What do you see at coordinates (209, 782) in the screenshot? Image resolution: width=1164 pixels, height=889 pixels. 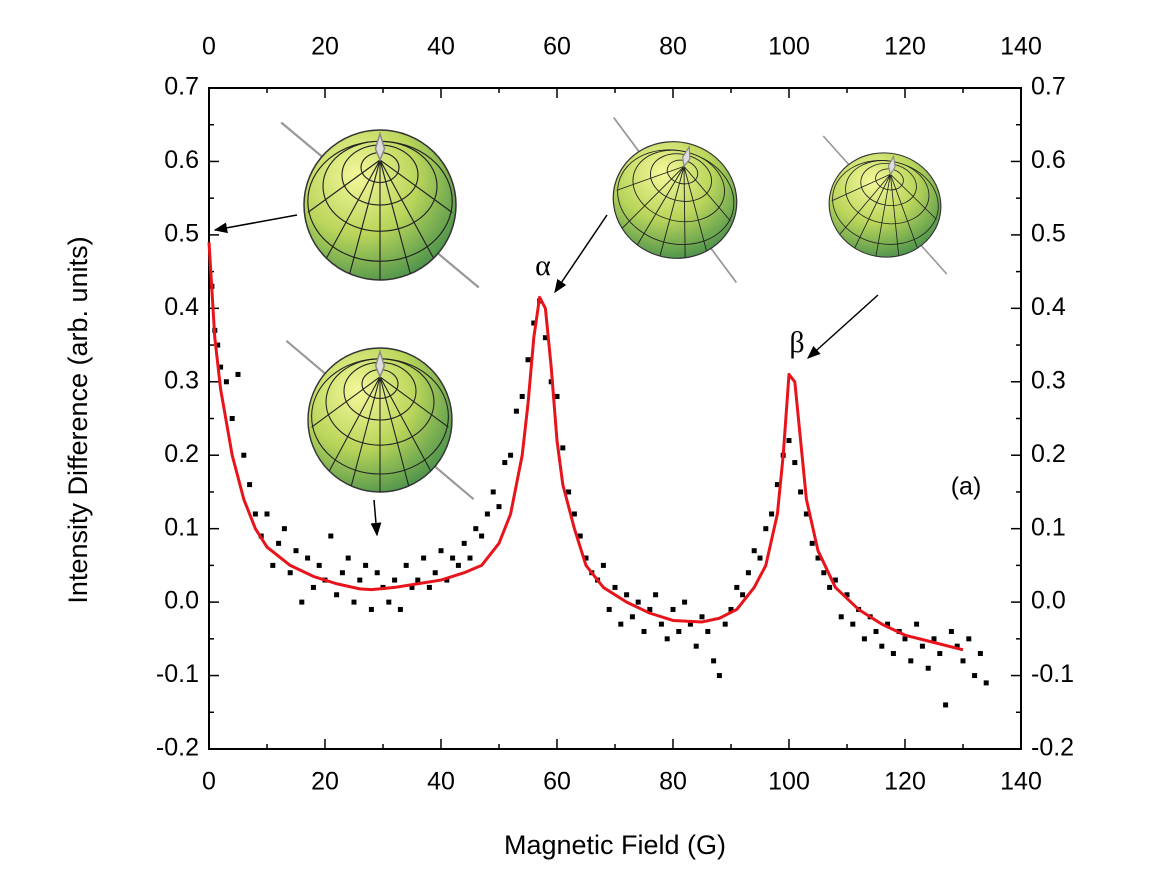 I see `x-tick-label: 0` at bounding box center [209, 782].